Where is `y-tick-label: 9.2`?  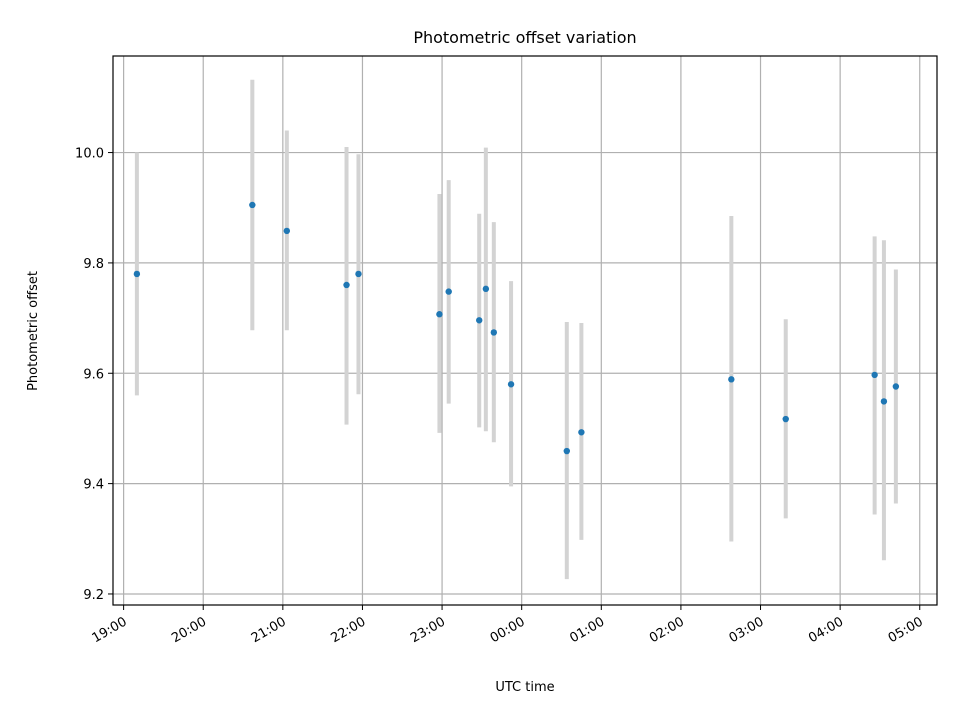
y-tick-label: 9.2 is located at coordinates (93, 595).